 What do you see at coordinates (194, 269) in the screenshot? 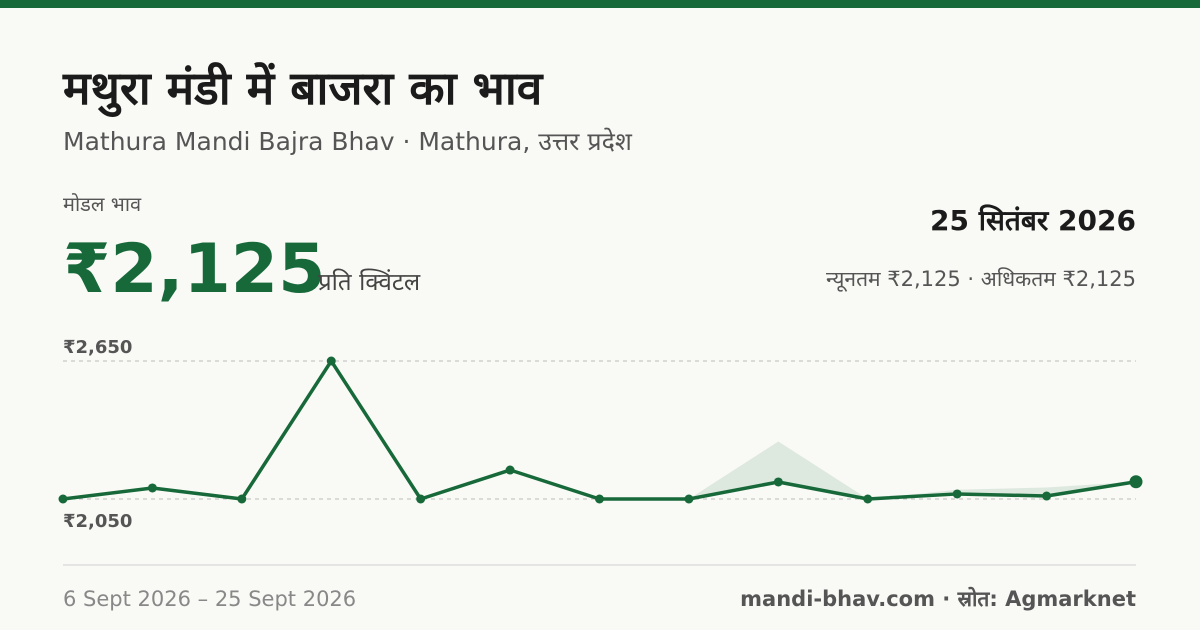
I see `price: ₹2,125` at bounding box center [194, 269].